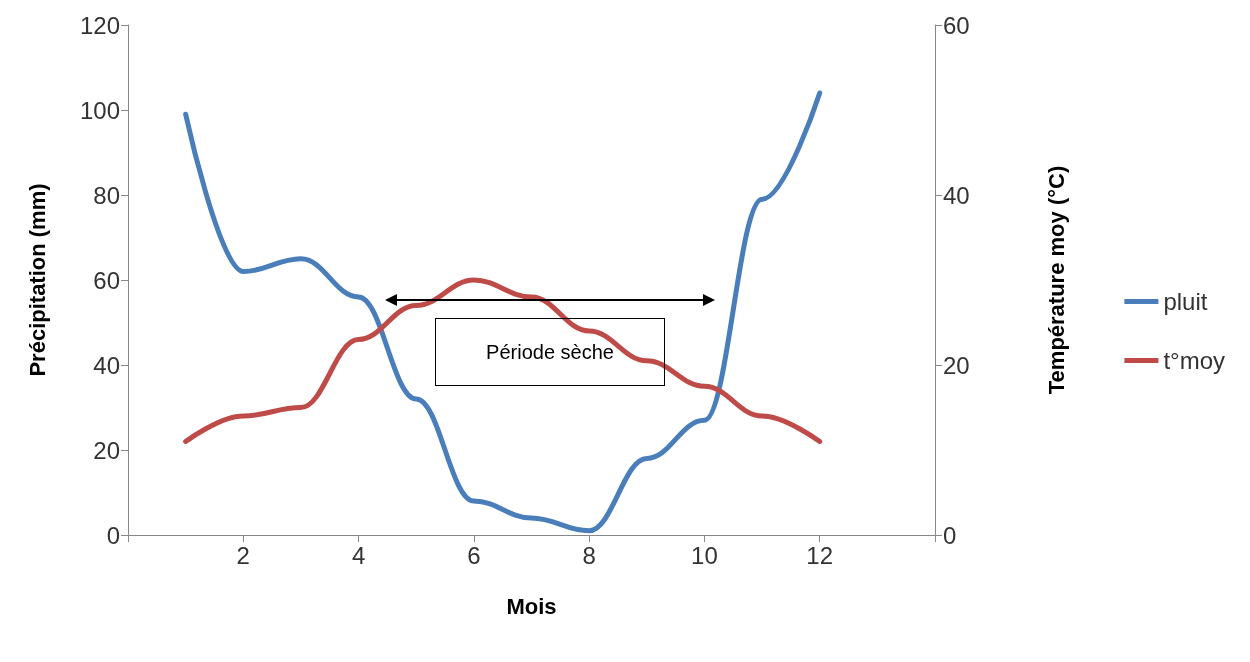 This screenshot has height=662, width=1250. I want to click on y-tick-label: 40, so click(106, 365).